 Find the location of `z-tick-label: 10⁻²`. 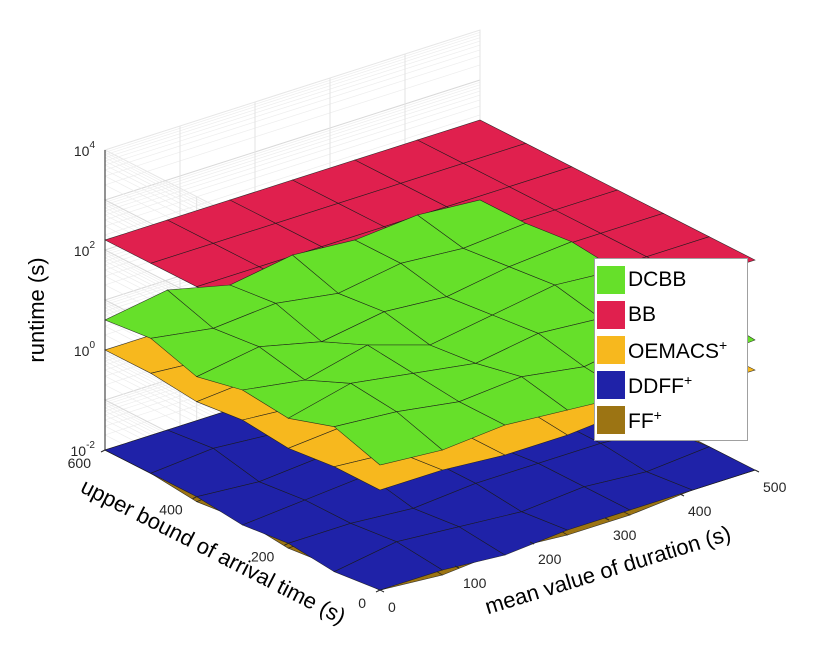

z-tick-label: 10⁻² is located at coordinates (83, 449).